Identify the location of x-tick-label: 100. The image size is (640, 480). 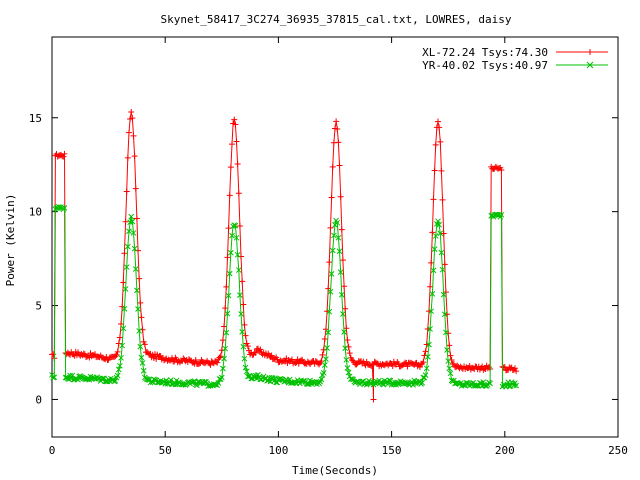
(278, 450).